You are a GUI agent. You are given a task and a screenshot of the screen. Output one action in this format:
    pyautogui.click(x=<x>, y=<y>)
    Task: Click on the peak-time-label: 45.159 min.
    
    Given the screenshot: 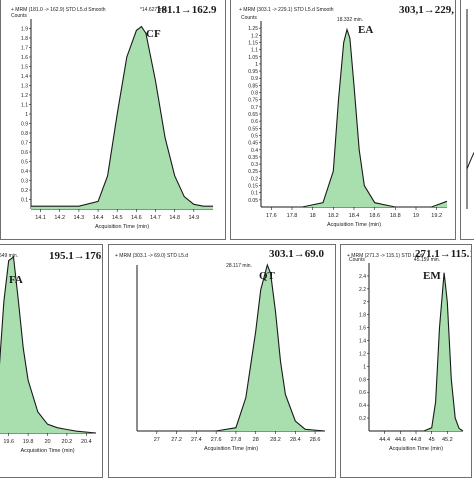 What is the action you would take?
    pyautogui.click(x=427, y=260)
    